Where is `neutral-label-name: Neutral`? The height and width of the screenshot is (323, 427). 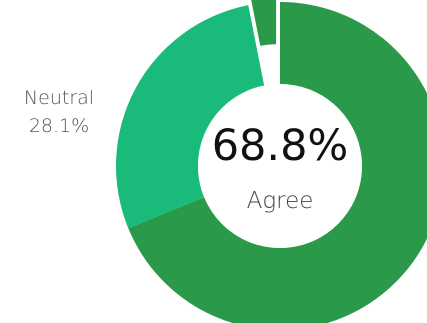 neutral-label-name: Neutral is located at coordinates (59, 98).